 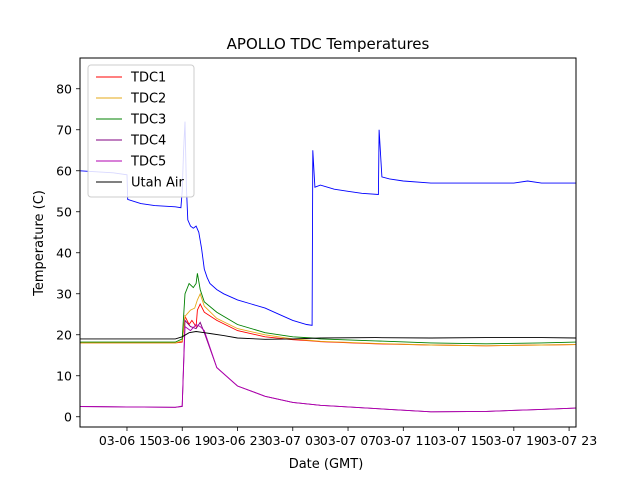 What do you see at coordinates (64, 293) in the screenshot?
I see `y-tick-label: 30` at bounding box center [64, 293].